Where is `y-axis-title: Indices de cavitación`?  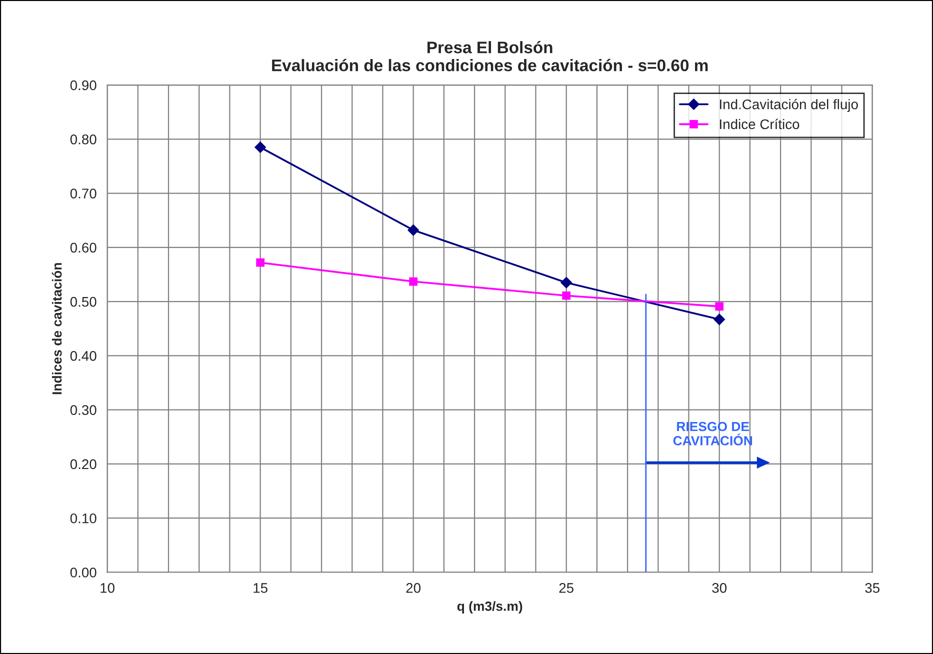
y-axis-title: Indices de cavitación is located at coordinates (57, 328).